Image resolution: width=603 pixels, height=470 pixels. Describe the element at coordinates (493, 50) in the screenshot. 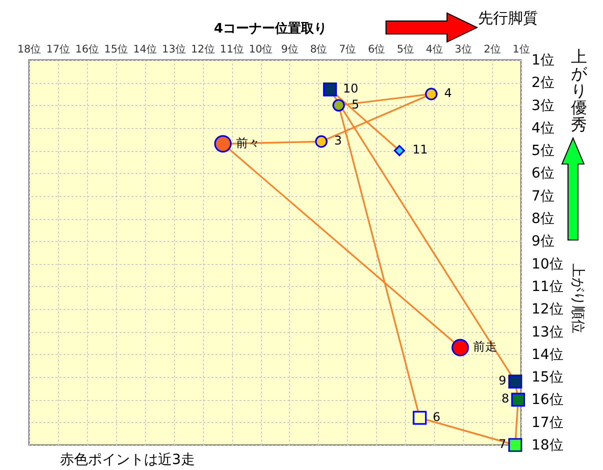

I see `x-tick-label: 2位` at that location.